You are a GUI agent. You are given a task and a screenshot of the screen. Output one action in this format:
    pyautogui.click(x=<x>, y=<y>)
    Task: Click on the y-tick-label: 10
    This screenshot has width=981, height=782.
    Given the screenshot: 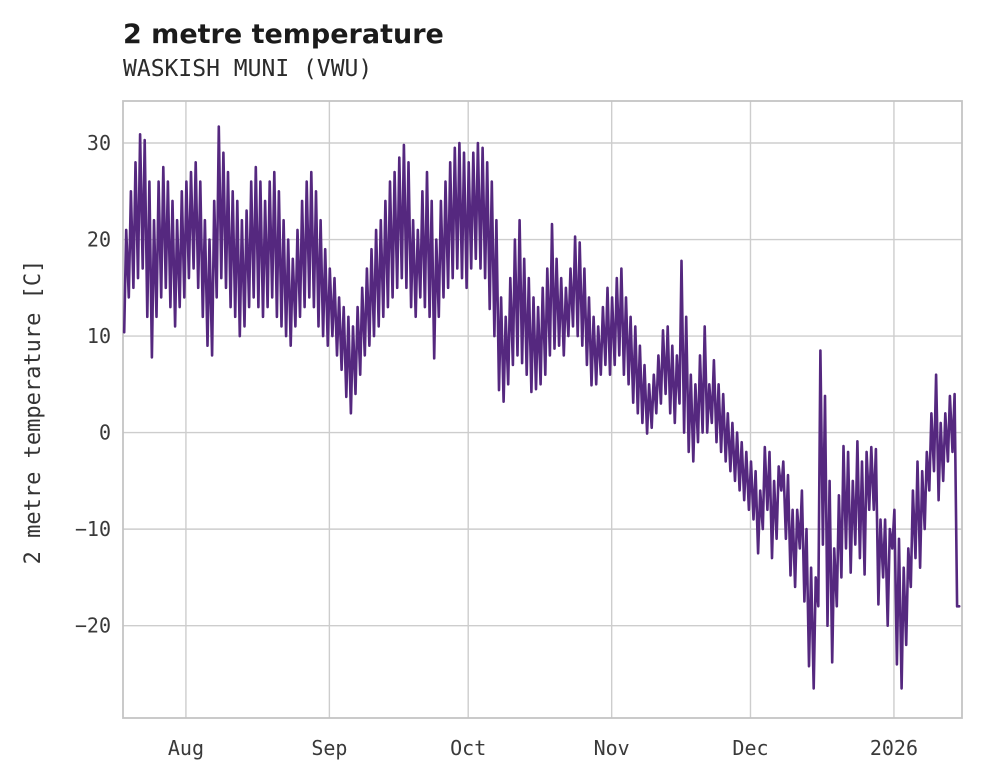 What is the action you would take?
    pyautogui.click(x=99, y=336)
    